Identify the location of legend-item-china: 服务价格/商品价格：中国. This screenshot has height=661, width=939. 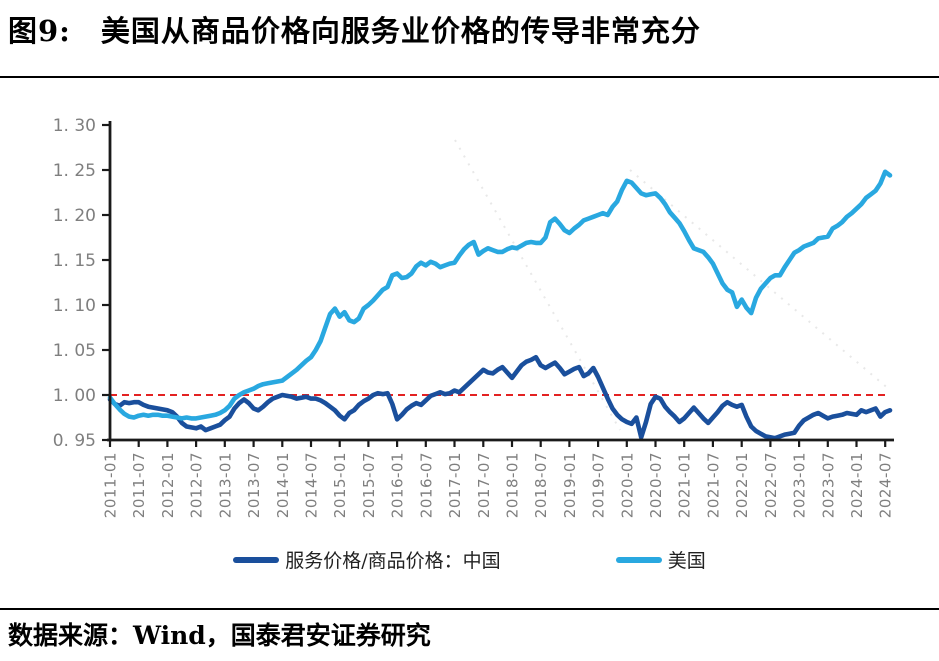
(367, 559).